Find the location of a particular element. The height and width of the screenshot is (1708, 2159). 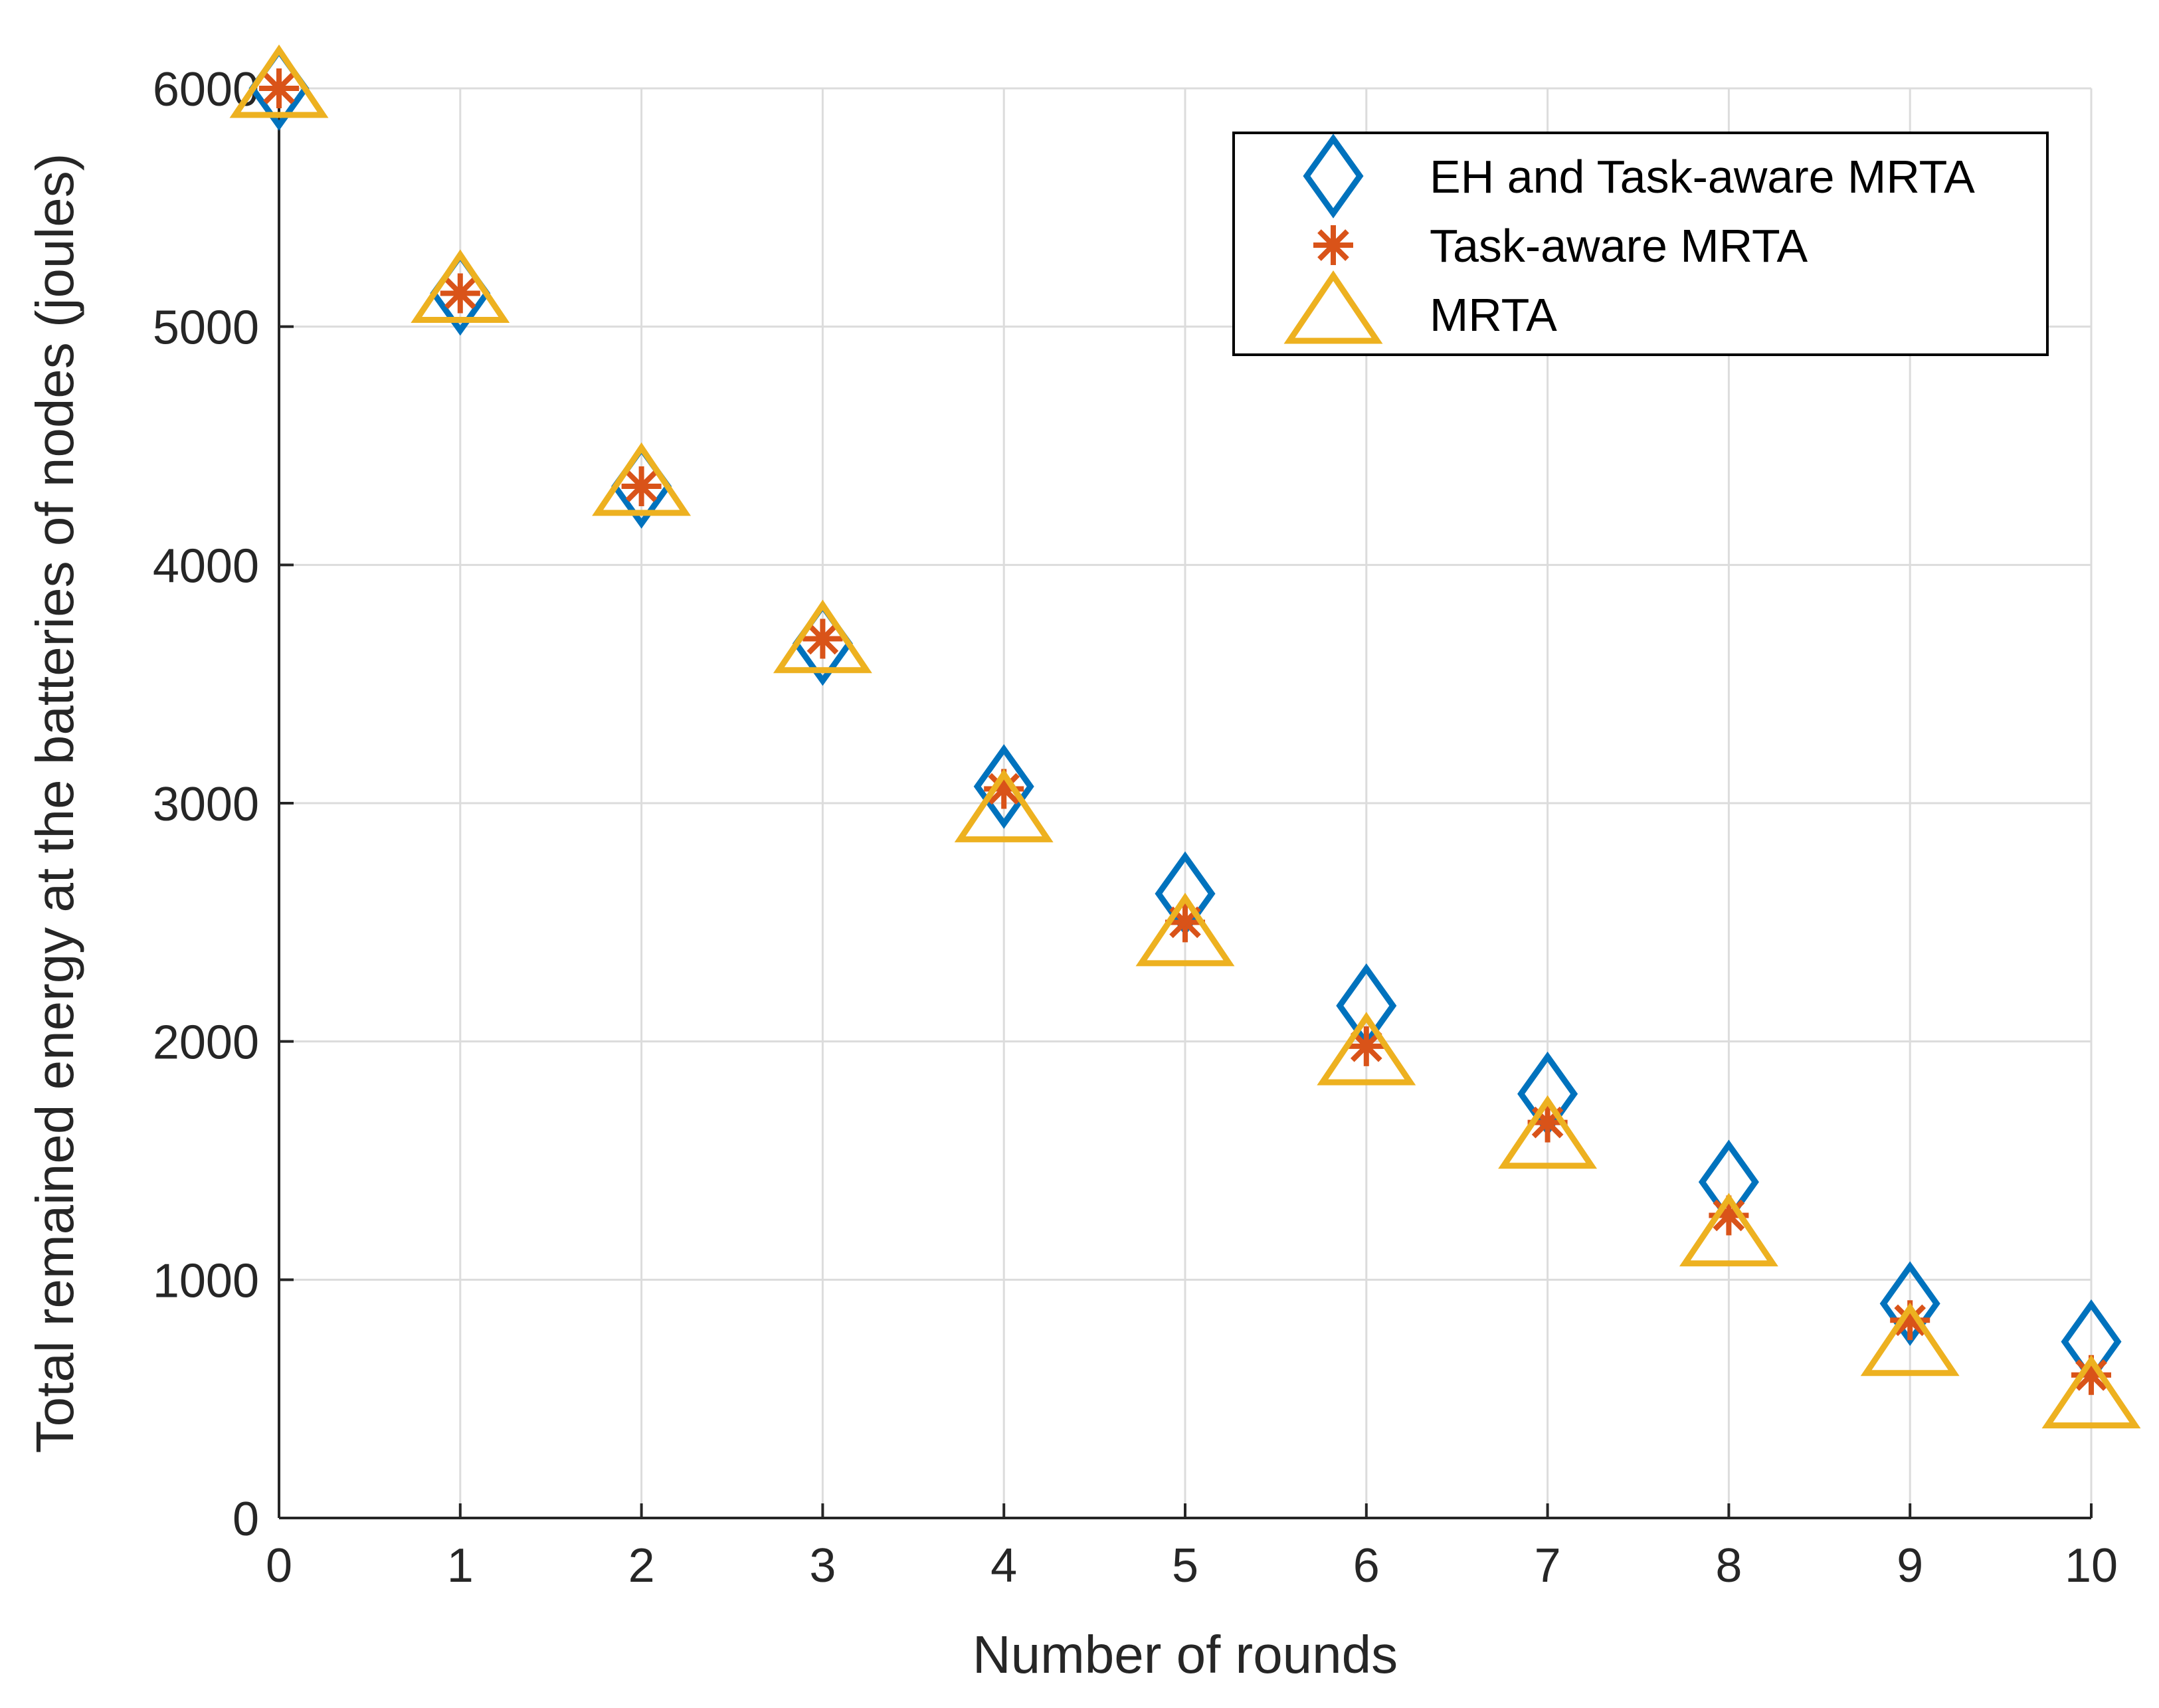

y-tick-label: 3000 is located at coordinates (206, 805).